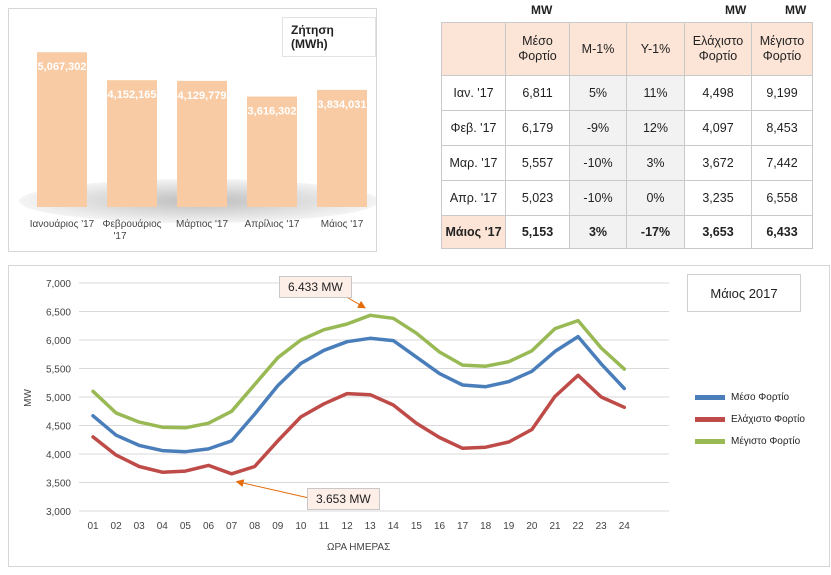 The image size is (831, 575). Describe the element at coordinates (62, 224) in the screenshot. I see `bar-category-label: Ιανουάριος '17` at that location.